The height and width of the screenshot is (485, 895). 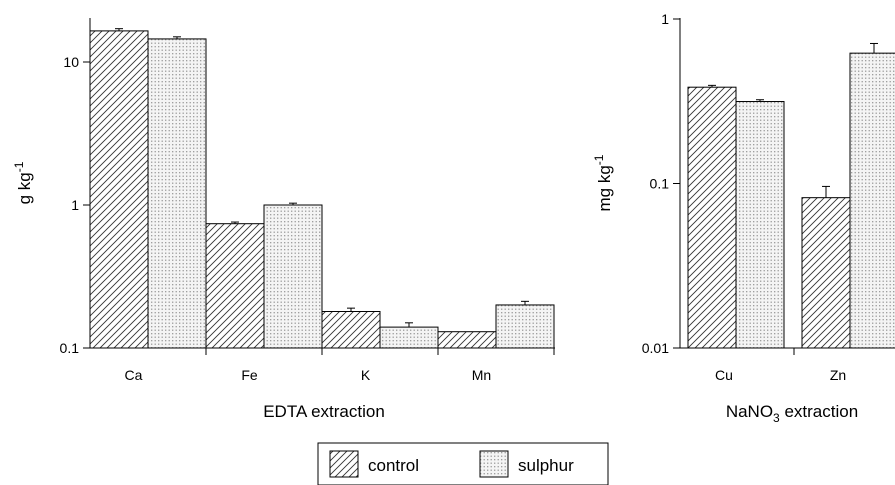 What do you see at coordinates (23, 182) in the screenshot?
I see `edta-y-axis-title: g kg-1` at bounding box center [23, 182].